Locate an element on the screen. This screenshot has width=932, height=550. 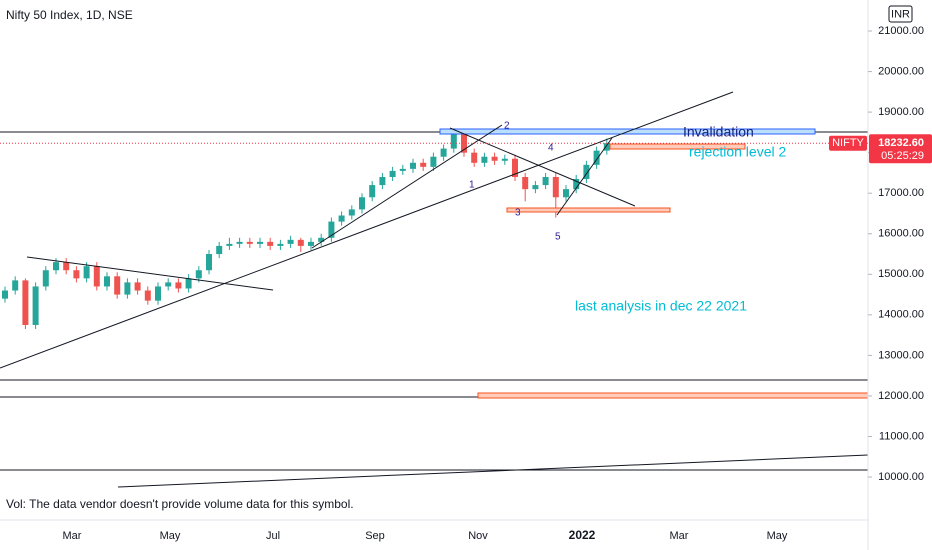
volume-box is located at coordinates (174, 505).